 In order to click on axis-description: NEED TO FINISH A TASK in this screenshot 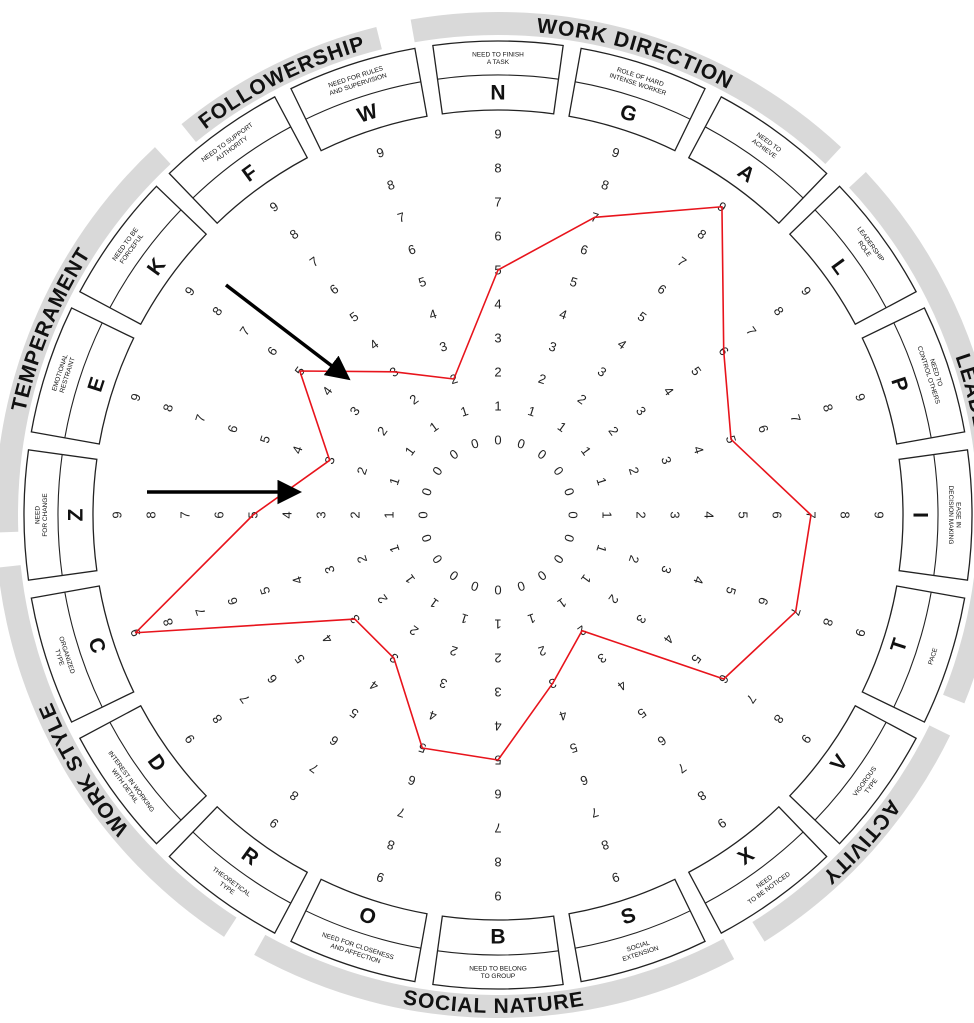, I will do `click(498, 58)`.